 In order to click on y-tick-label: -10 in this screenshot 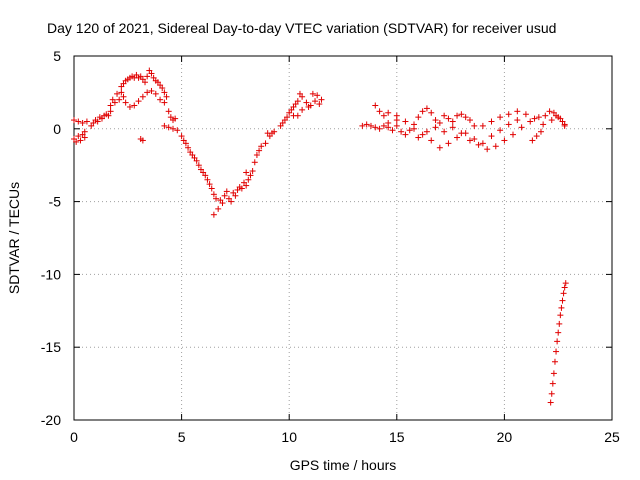, I will do `click(51, 274)`.